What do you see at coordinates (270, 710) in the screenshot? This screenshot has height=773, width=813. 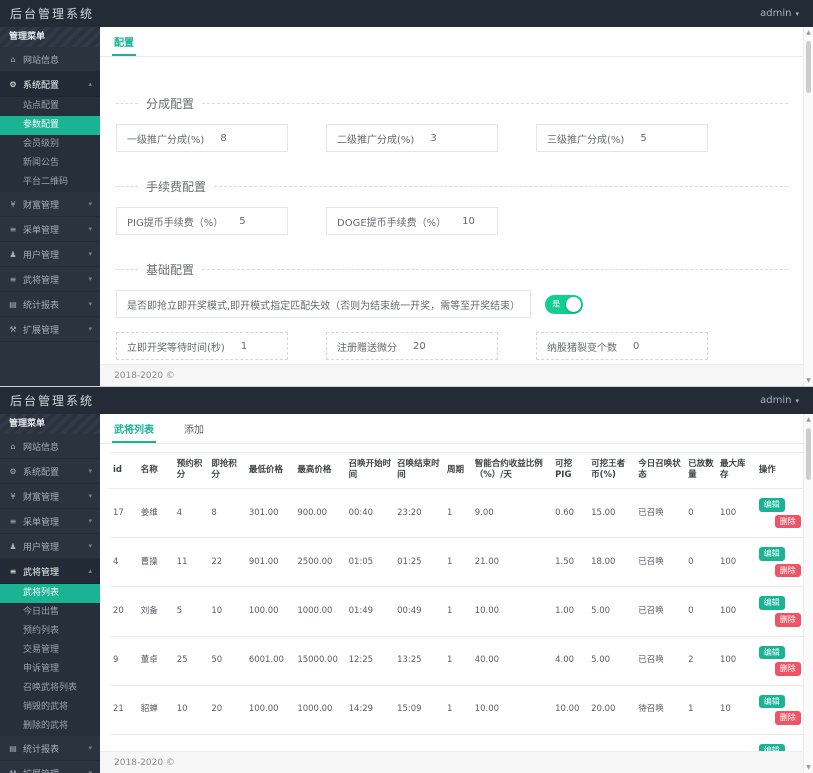 I see `table-cell: 100.00` at bounding box center [270, 710].